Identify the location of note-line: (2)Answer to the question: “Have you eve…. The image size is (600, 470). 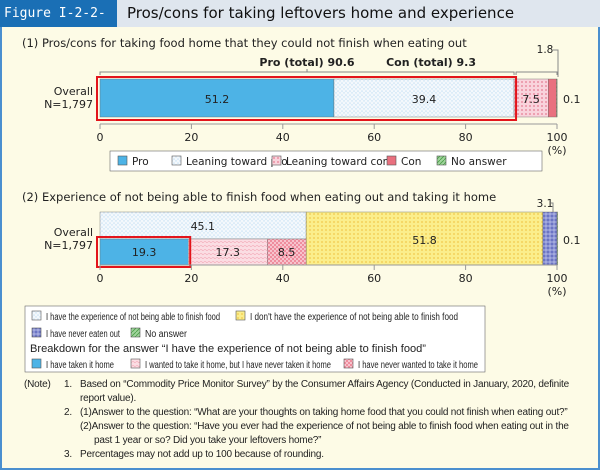
(324, 426).